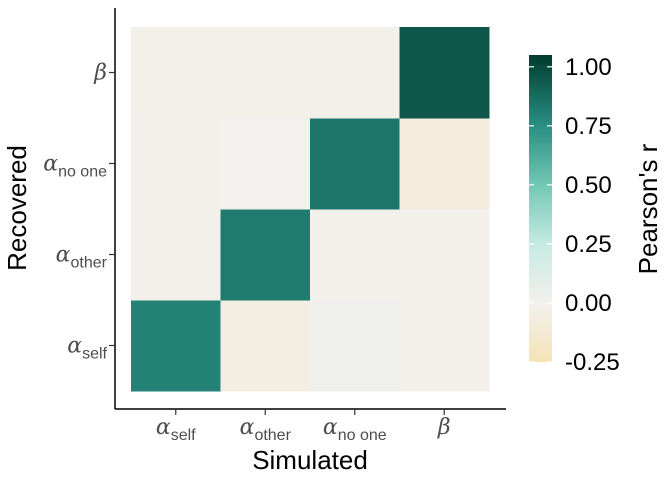 Image resolution: width=672 pixels, height=480 pixels. I want to click on y-axis-title: Recovered, so click(17, 208).